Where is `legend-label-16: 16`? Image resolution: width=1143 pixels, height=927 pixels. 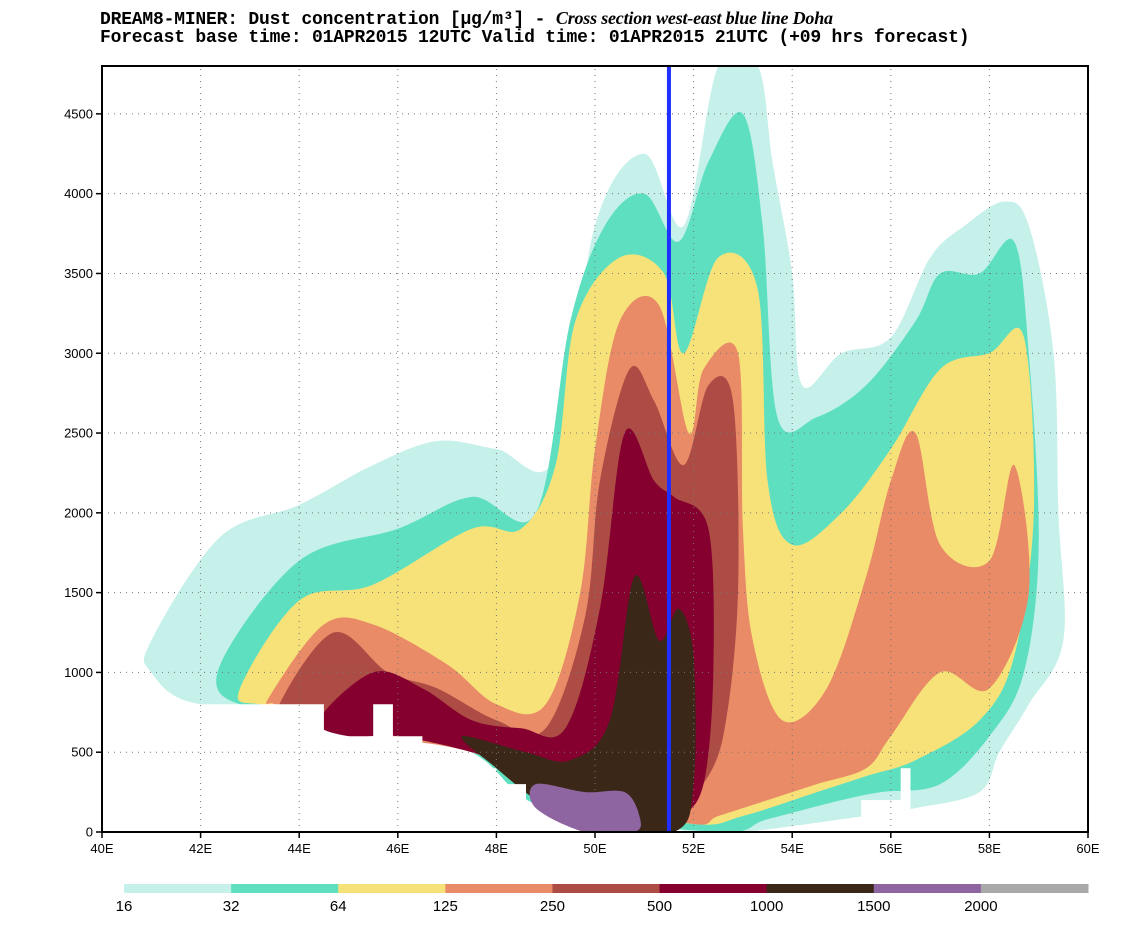 legend-label-16: 16 is located at coordinates (124, 906).